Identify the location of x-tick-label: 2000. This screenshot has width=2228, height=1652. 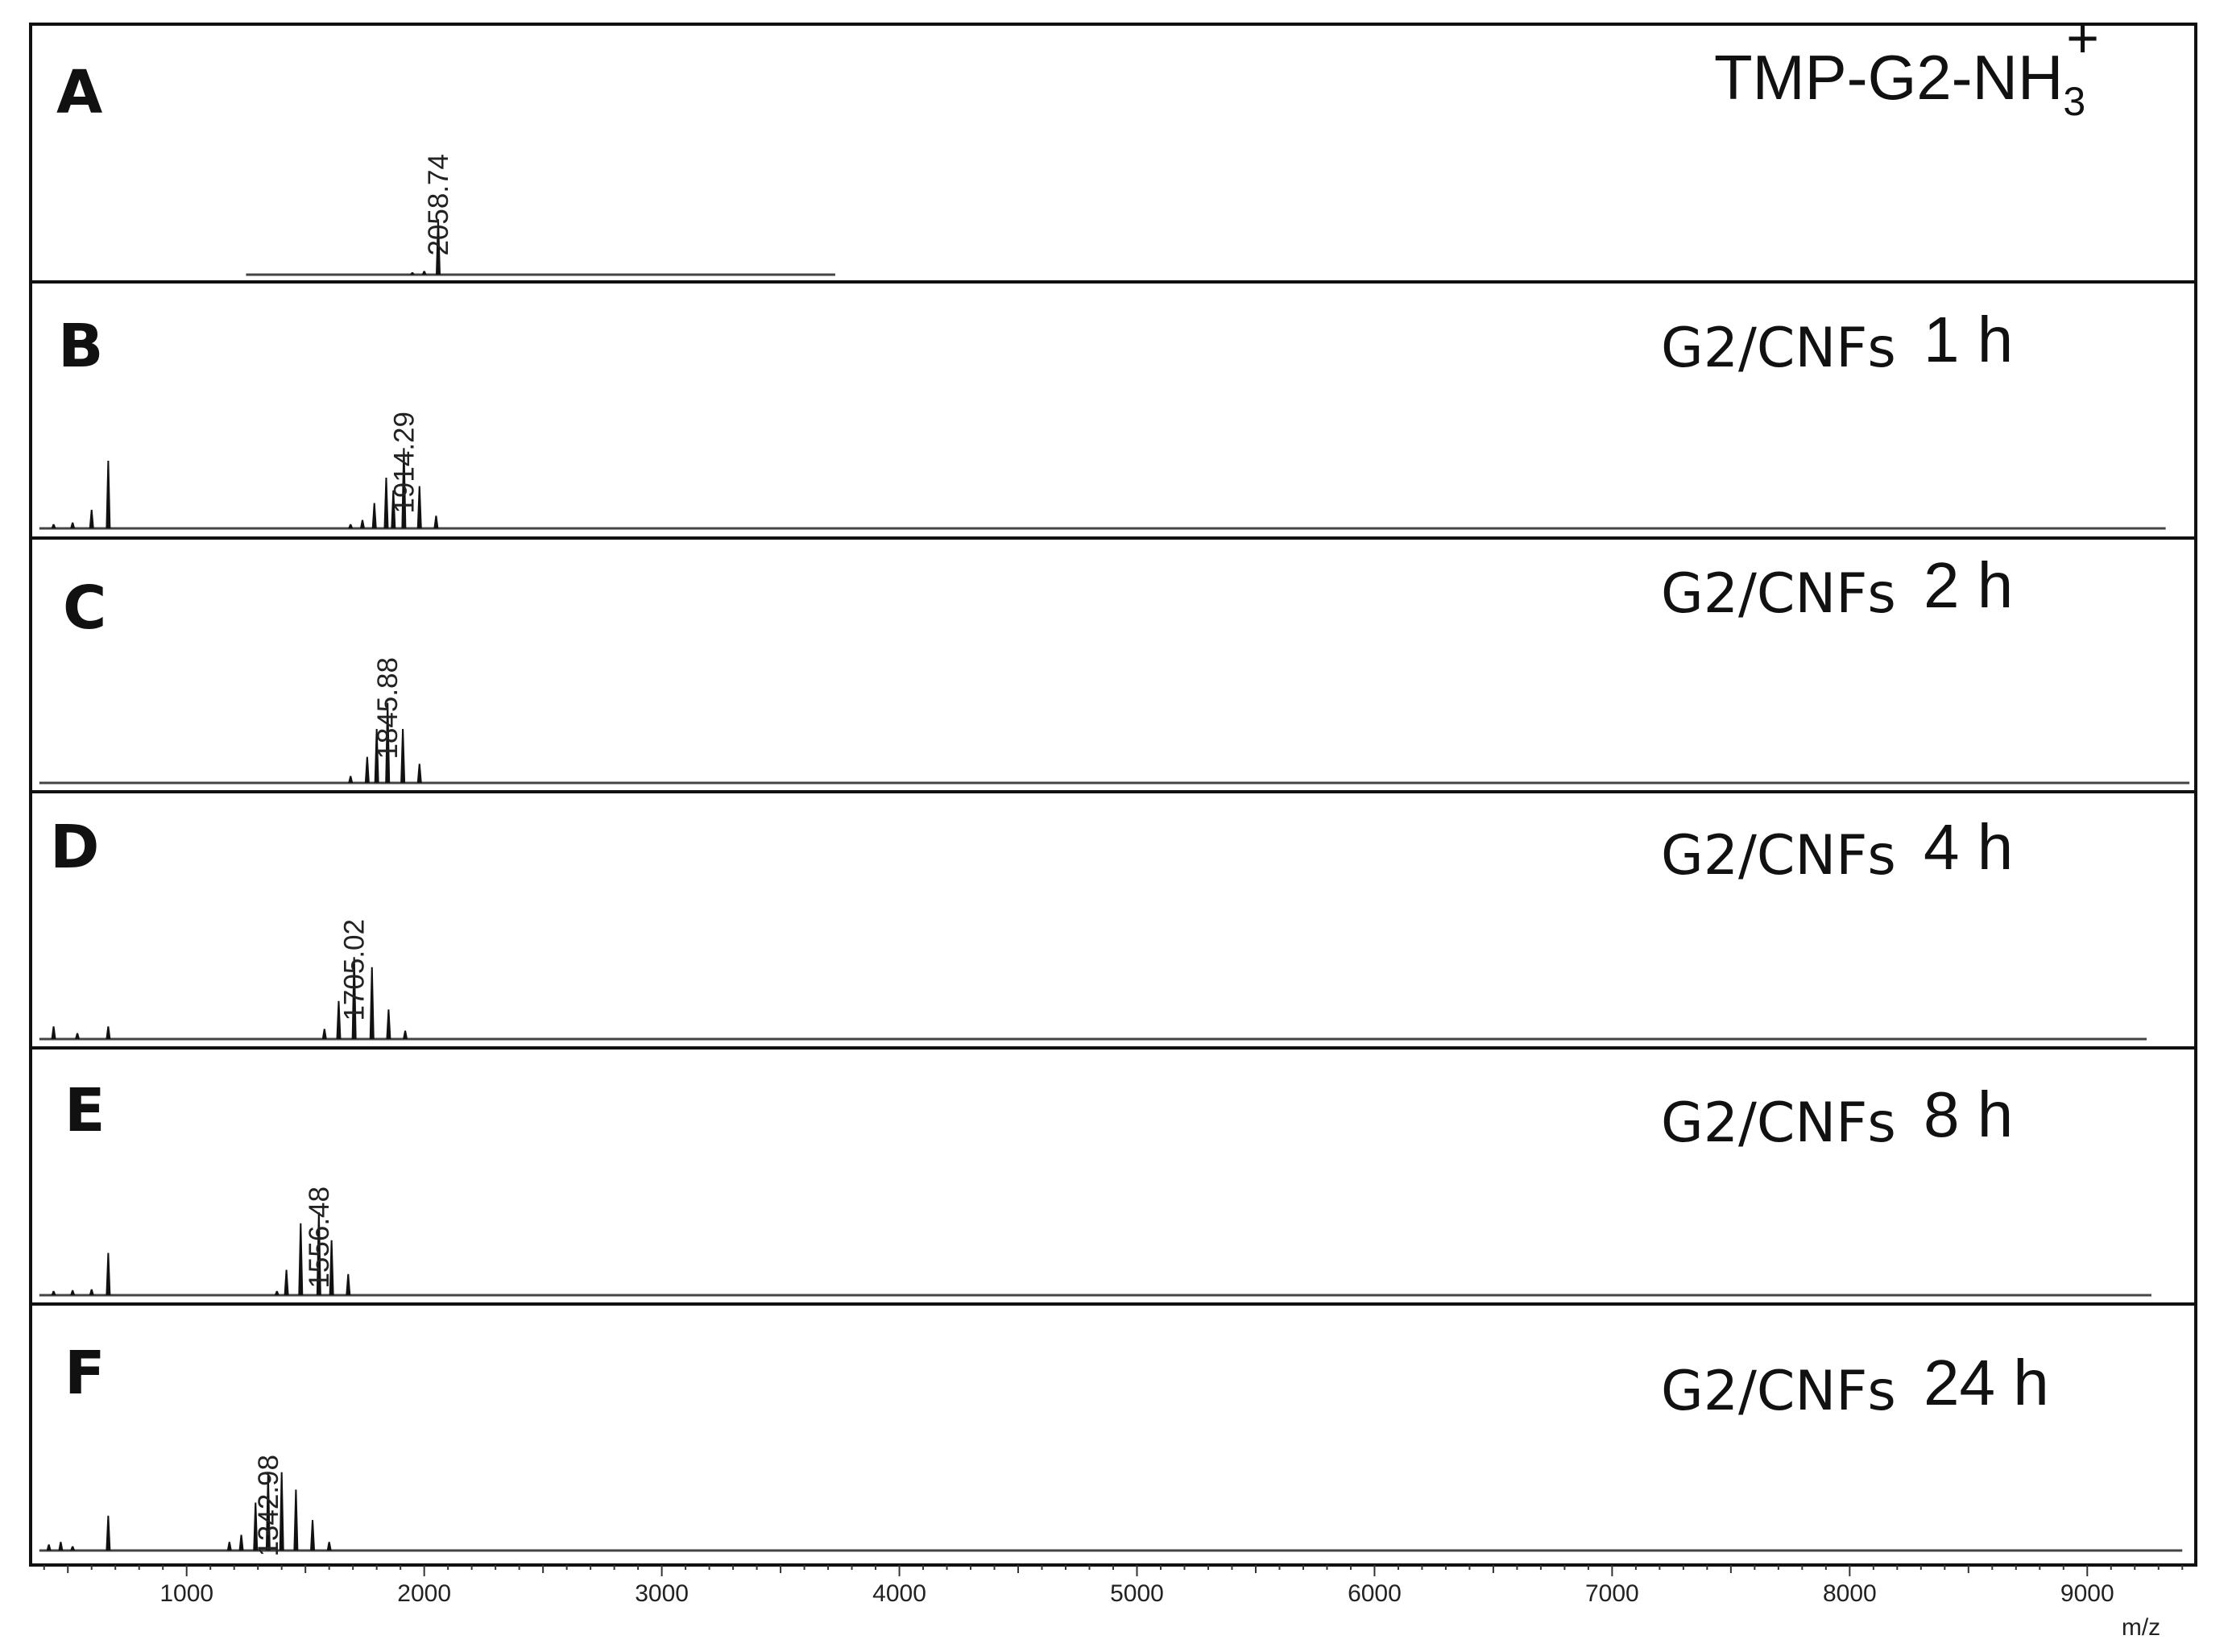
(424, 1593).